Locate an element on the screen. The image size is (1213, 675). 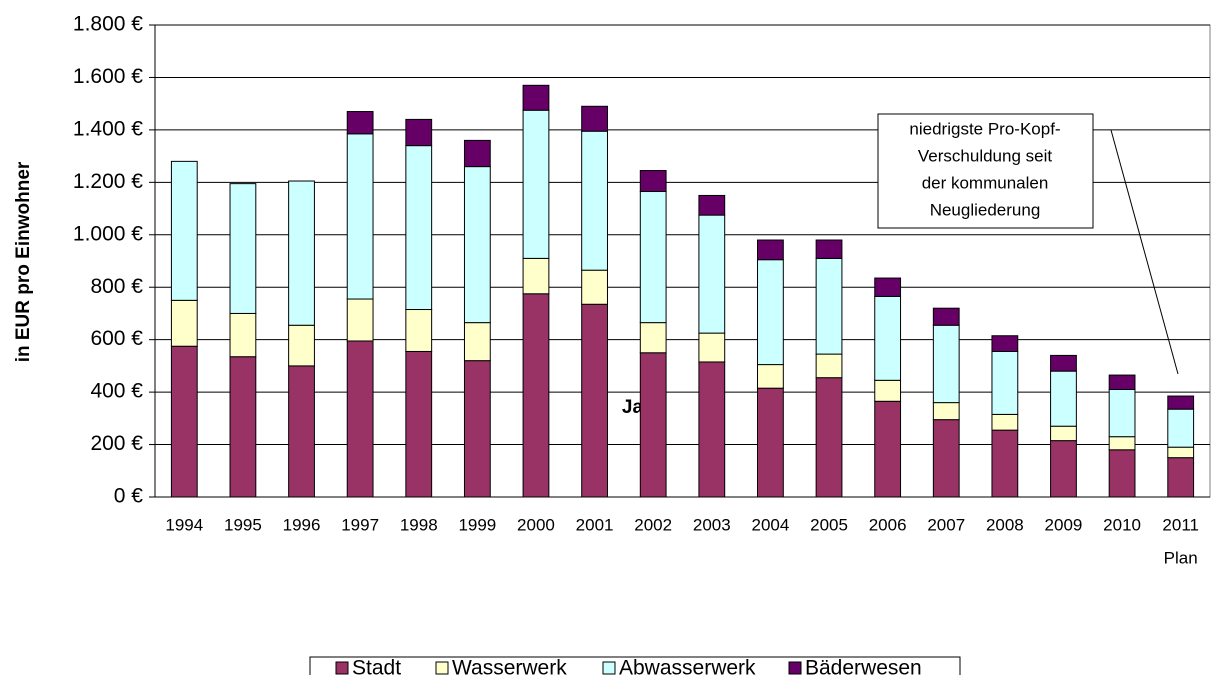
annotation-box is located at coordinates (985, 171).